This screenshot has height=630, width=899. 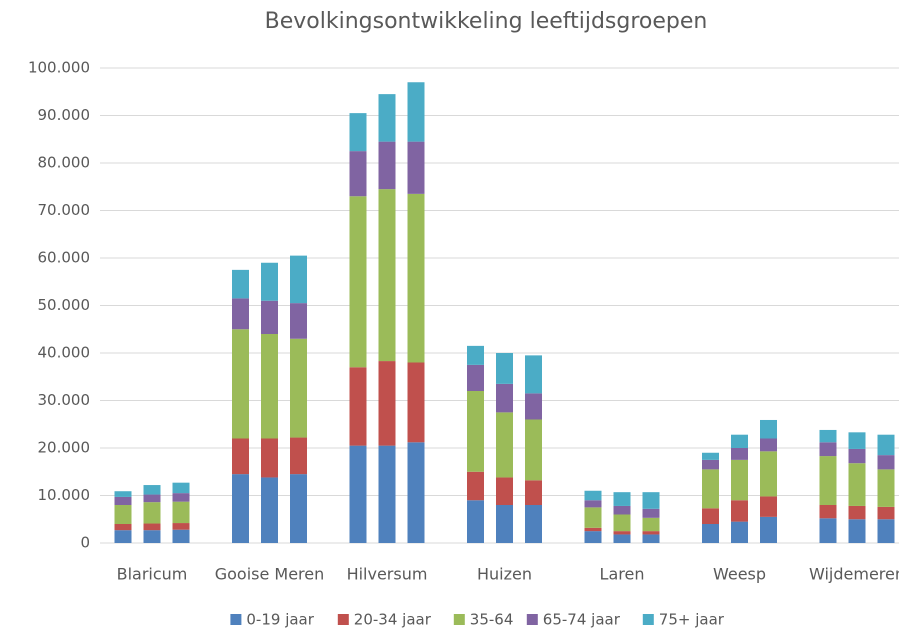 What do you see at coordinates (622, 574) in the screenshot?
I see `x-tick-label: Laren` at bounding box center [622, 574].